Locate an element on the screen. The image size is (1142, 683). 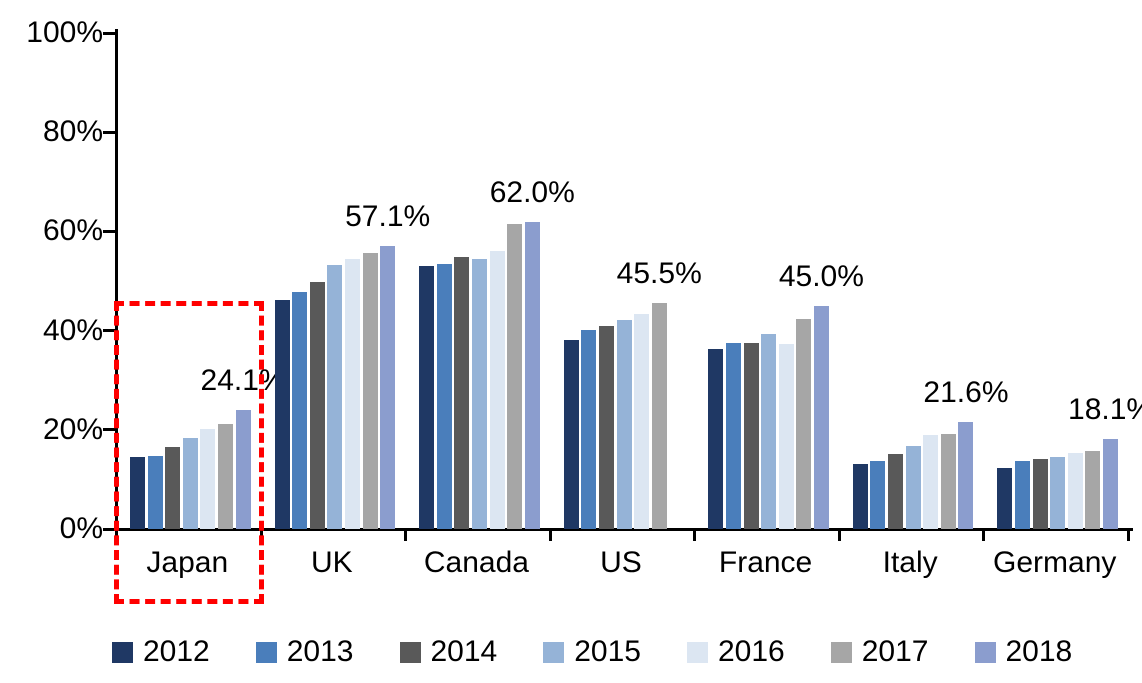
bar-us-2014 is located at coordinates (606, 427).